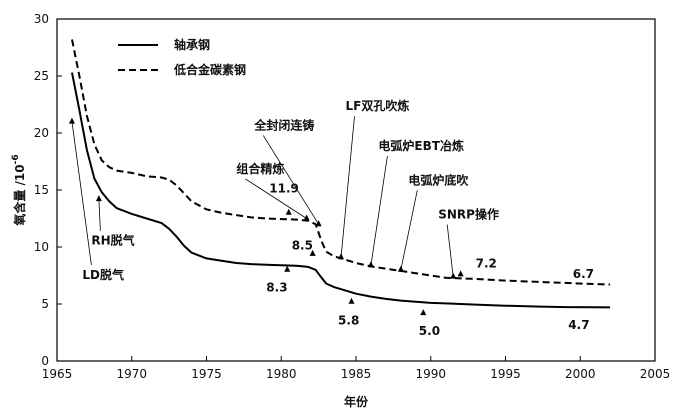 The width and height of the screenshot is (700, 413). What do you see at coordinates (19, 195) in the screenshot?
I see `y-axis-title-text: 氧含量 /10` at bounding box center [19, 195].